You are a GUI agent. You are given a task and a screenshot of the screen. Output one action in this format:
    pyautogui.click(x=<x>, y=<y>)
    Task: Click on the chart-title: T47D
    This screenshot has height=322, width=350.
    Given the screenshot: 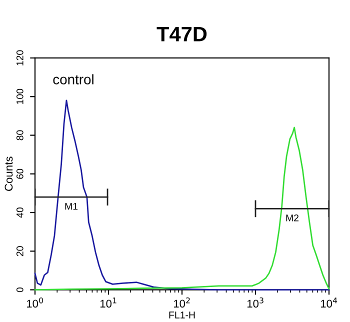 What is the action you would take?
    pyautogui.click(x=181, y=34)
    